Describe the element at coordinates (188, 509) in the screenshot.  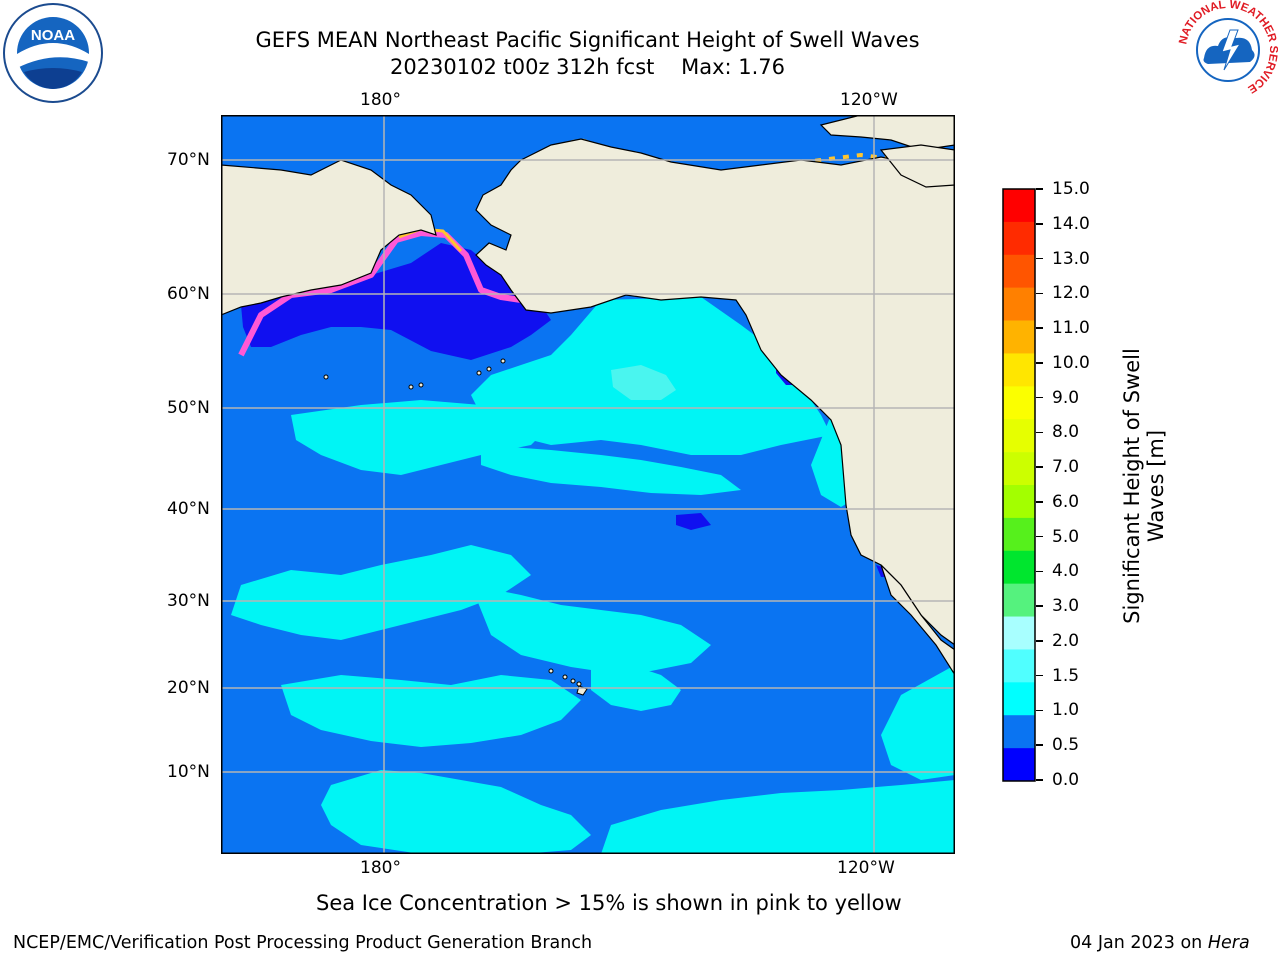
I see `lat-label-40n: 40°N` at that location.